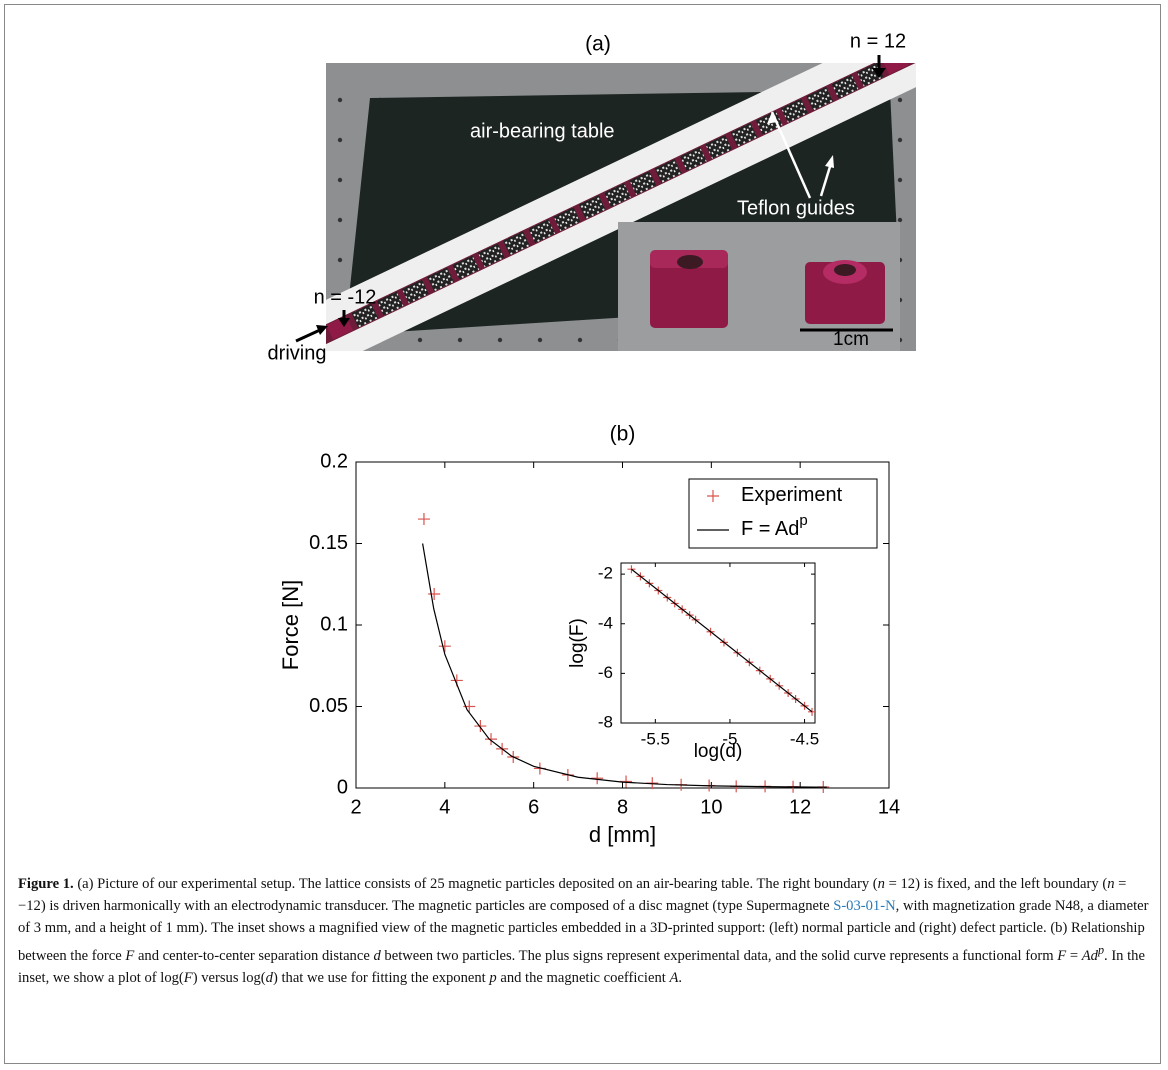 The width and height of the screenshot is (1168, 1070). What do you see at coordinates (878, 41) in the screenshot?
I see `photo-label: n = 12` at bounding box center [878, 41].